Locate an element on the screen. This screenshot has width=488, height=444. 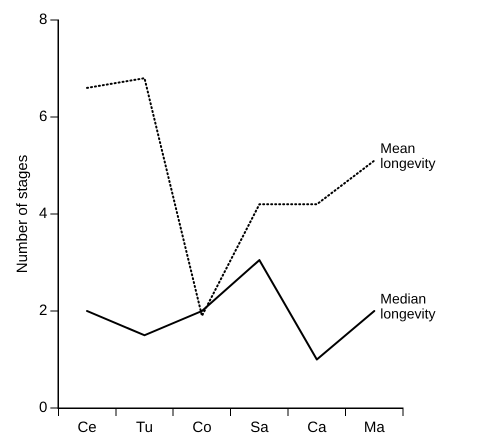
x-tick-label: Ce is located at coordinates (87, 427).